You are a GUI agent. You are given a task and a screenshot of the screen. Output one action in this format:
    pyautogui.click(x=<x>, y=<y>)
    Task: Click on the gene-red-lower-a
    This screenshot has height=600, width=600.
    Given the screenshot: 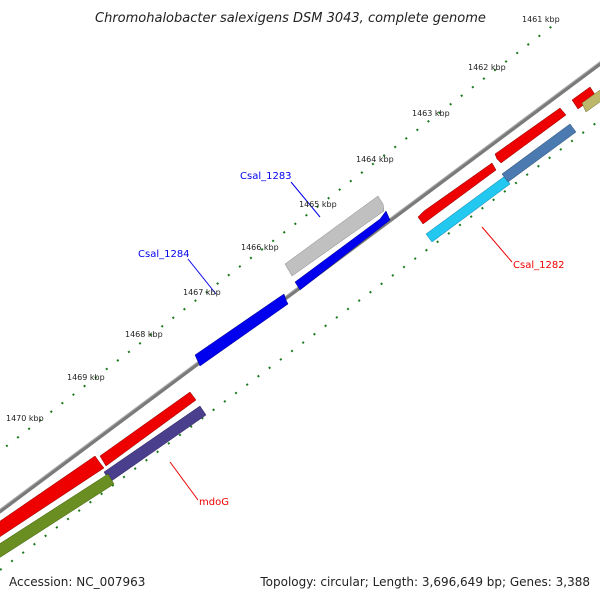 What is the action you would take?
    pyautogui.click(x=52, y=497)
    